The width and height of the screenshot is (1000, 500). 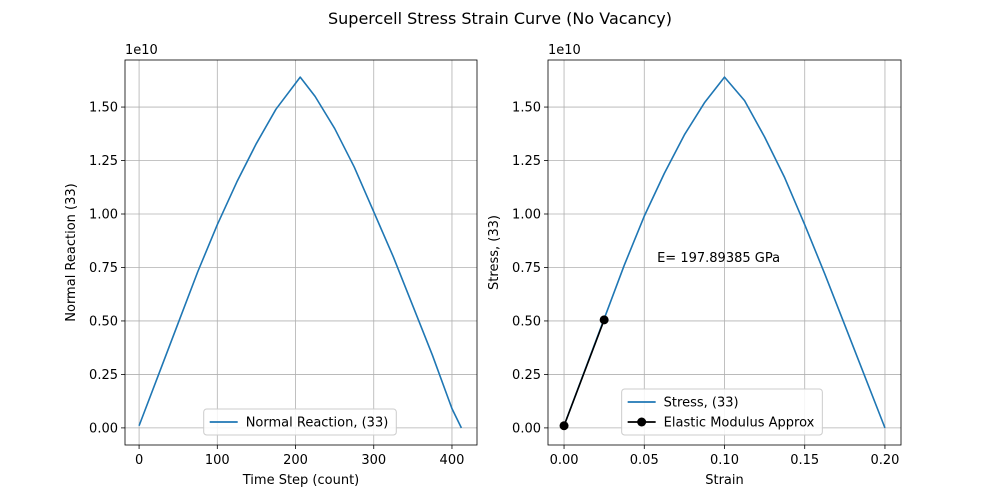 What do you see at coordinates (71, 252) in the screenshot?
I see `y-axis-label: Normal Reaction (33)` at bounding box center [71, 252].